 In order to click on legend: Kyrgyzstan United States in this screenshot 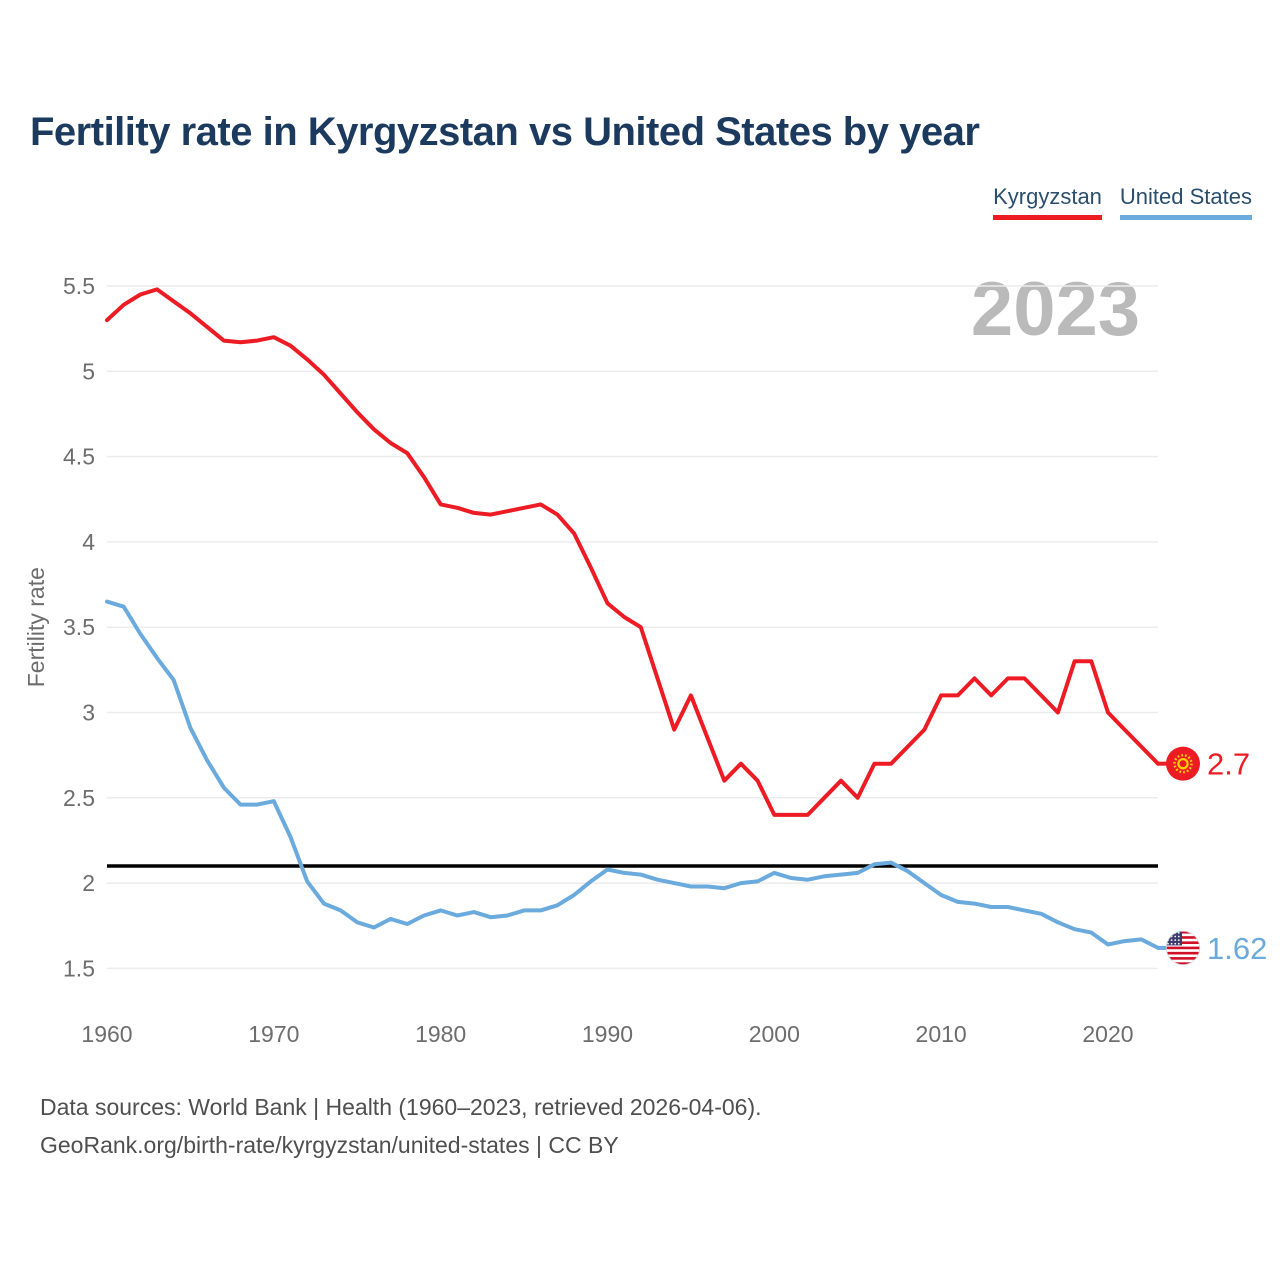, I will do `click(1122, 202)`.